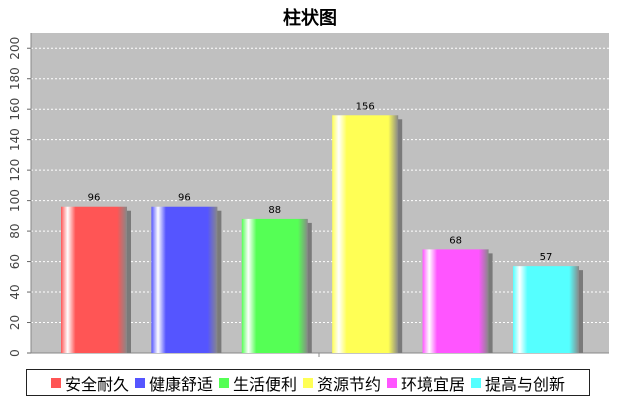  I want to click on bar-安全耐久, so click(94, 279).